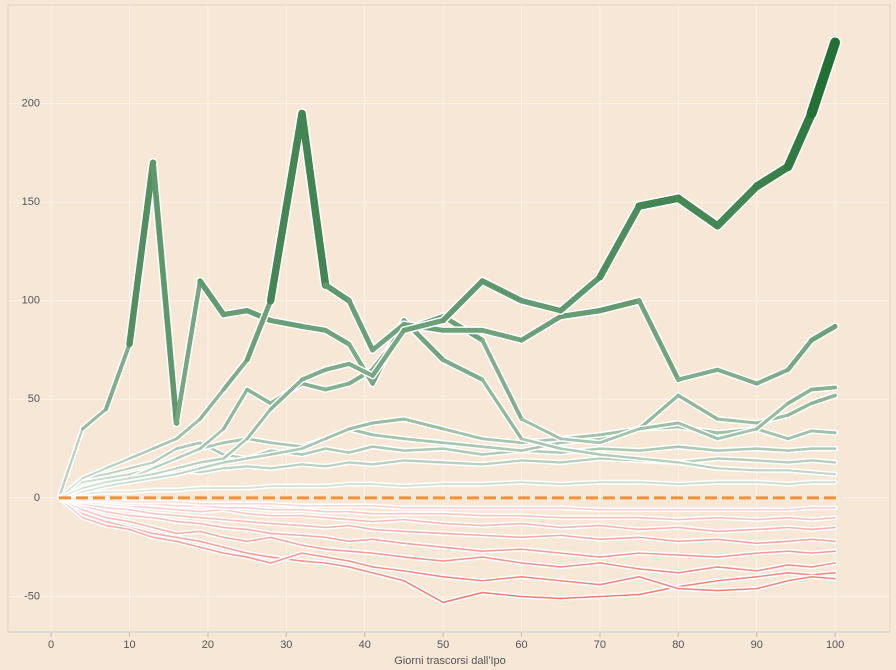  I want to click on x-tick-label: 90, so click(757, 645).